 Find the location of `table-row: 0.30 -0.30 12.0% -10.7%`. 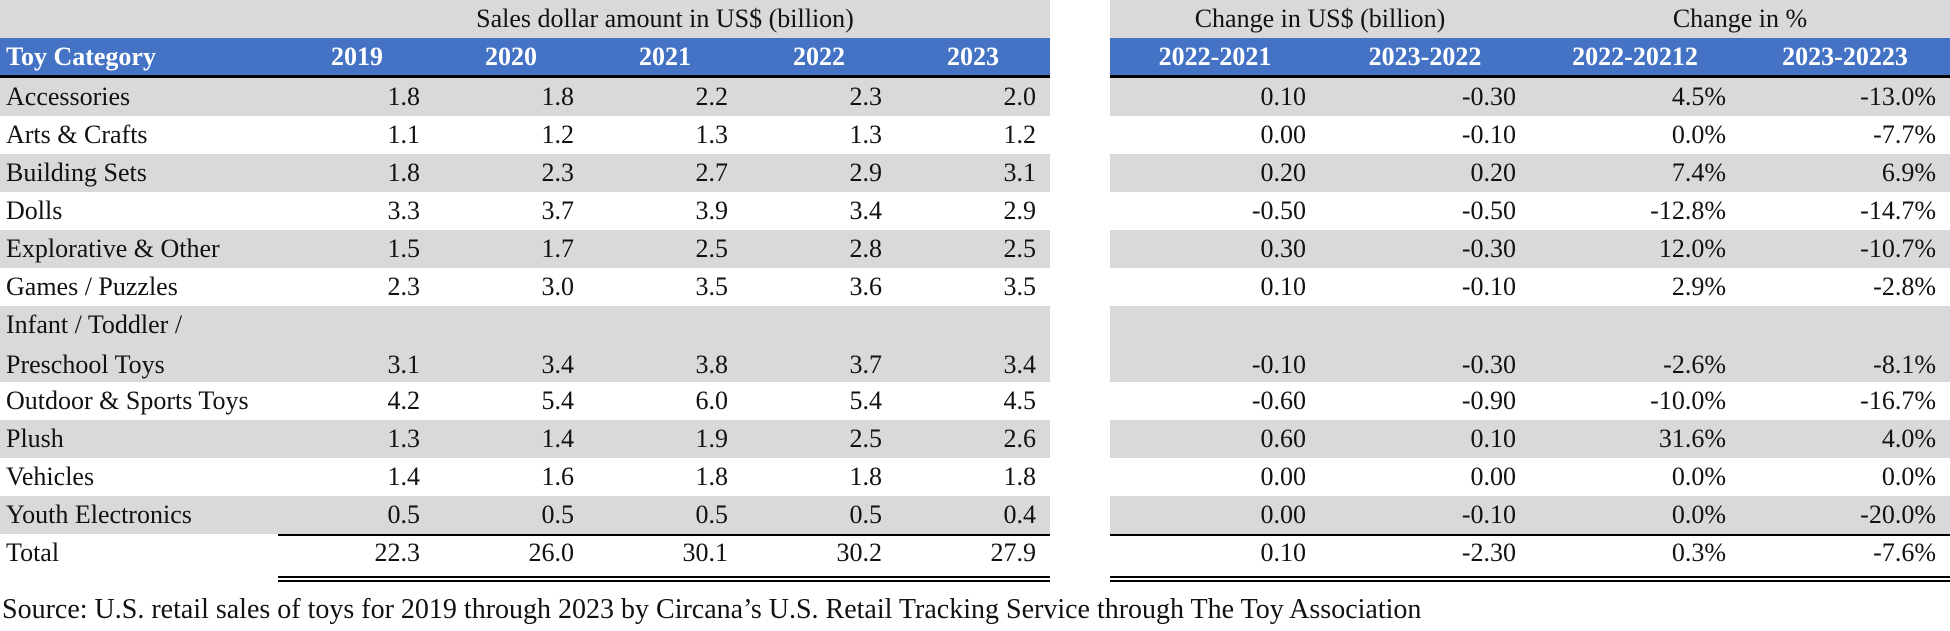

table-row: 0.30 -0.30 12.0% -10.7% is located at coordinates (1530, 249).